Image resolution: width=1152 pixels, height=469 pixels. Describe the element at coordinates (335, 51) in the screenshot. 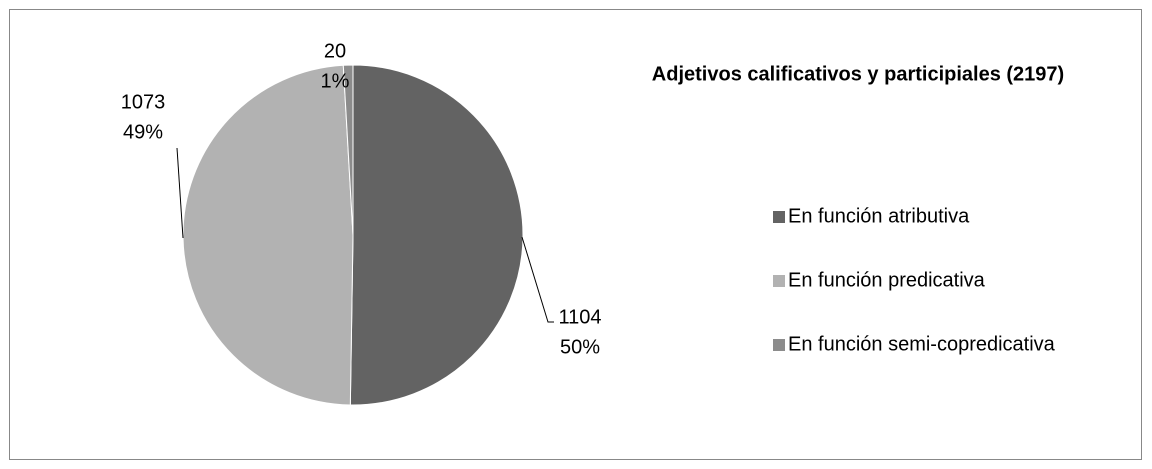

I see `data-label-count: 20` at that location.